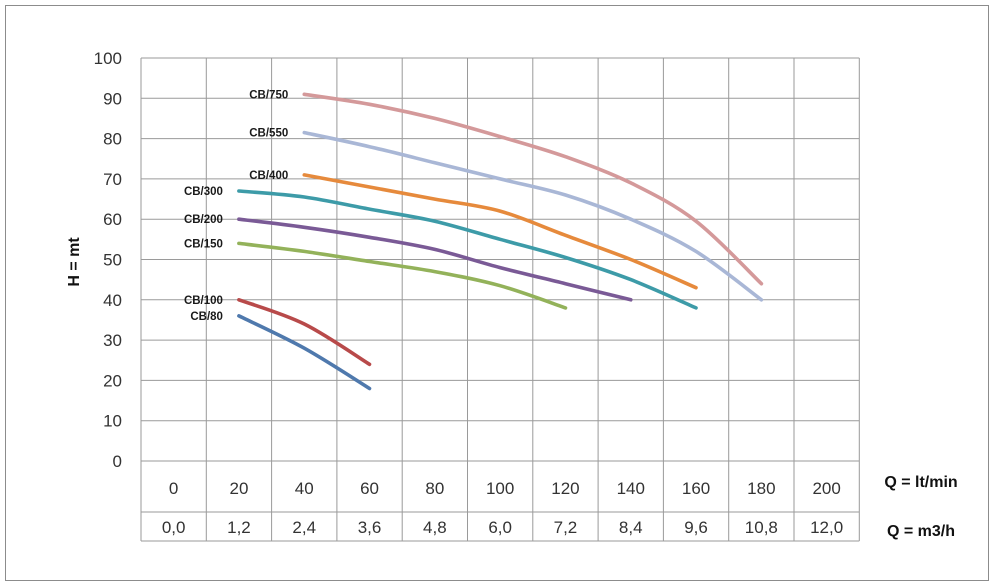  I want to click on y-tick-label: 0, so click(117, 461).